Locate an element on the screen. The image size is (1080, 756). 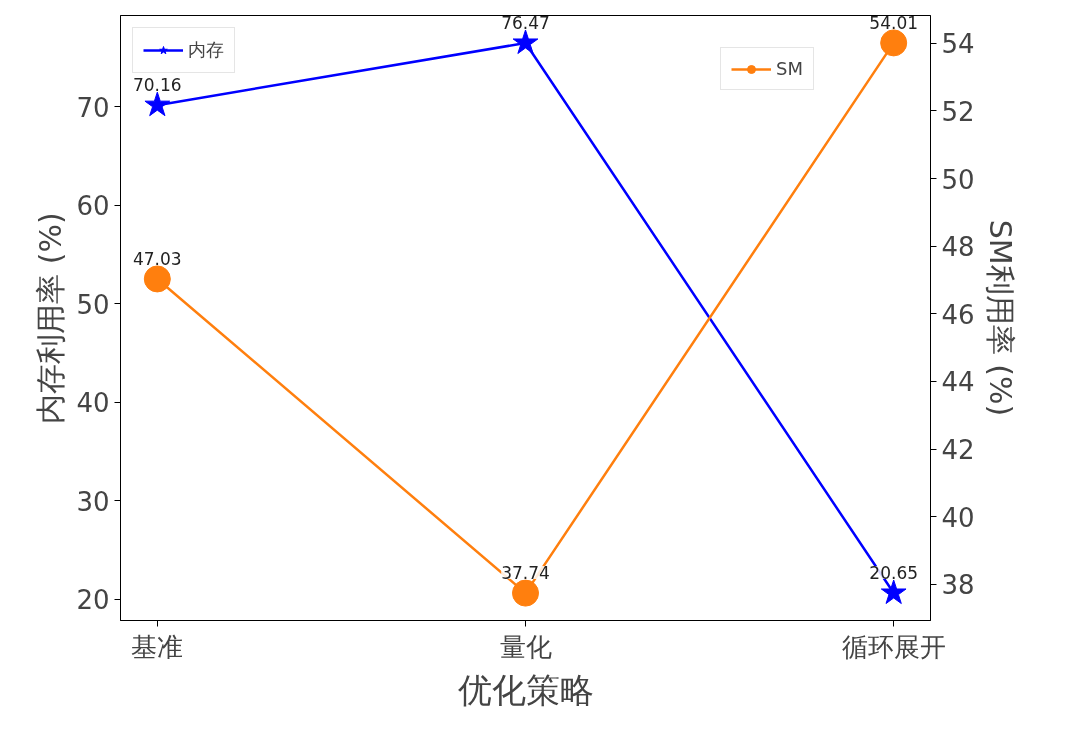
legend-label: 内存 is located at coordinates (206, 50).